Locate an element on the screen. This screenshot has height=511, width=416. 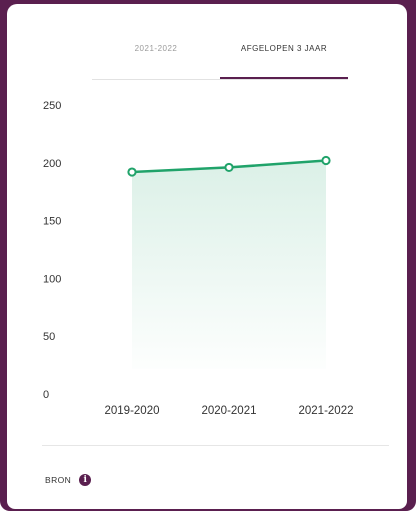
tab-afgelopen-3-jaar: AFGELOPEN 3 JAAR is located at coordinates (284, 61).